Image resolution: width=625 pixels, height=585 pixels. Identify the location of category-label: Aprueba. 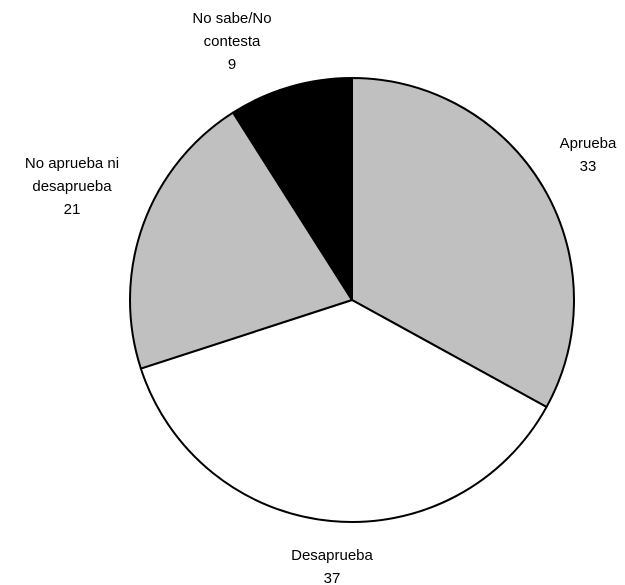
(588, 143).